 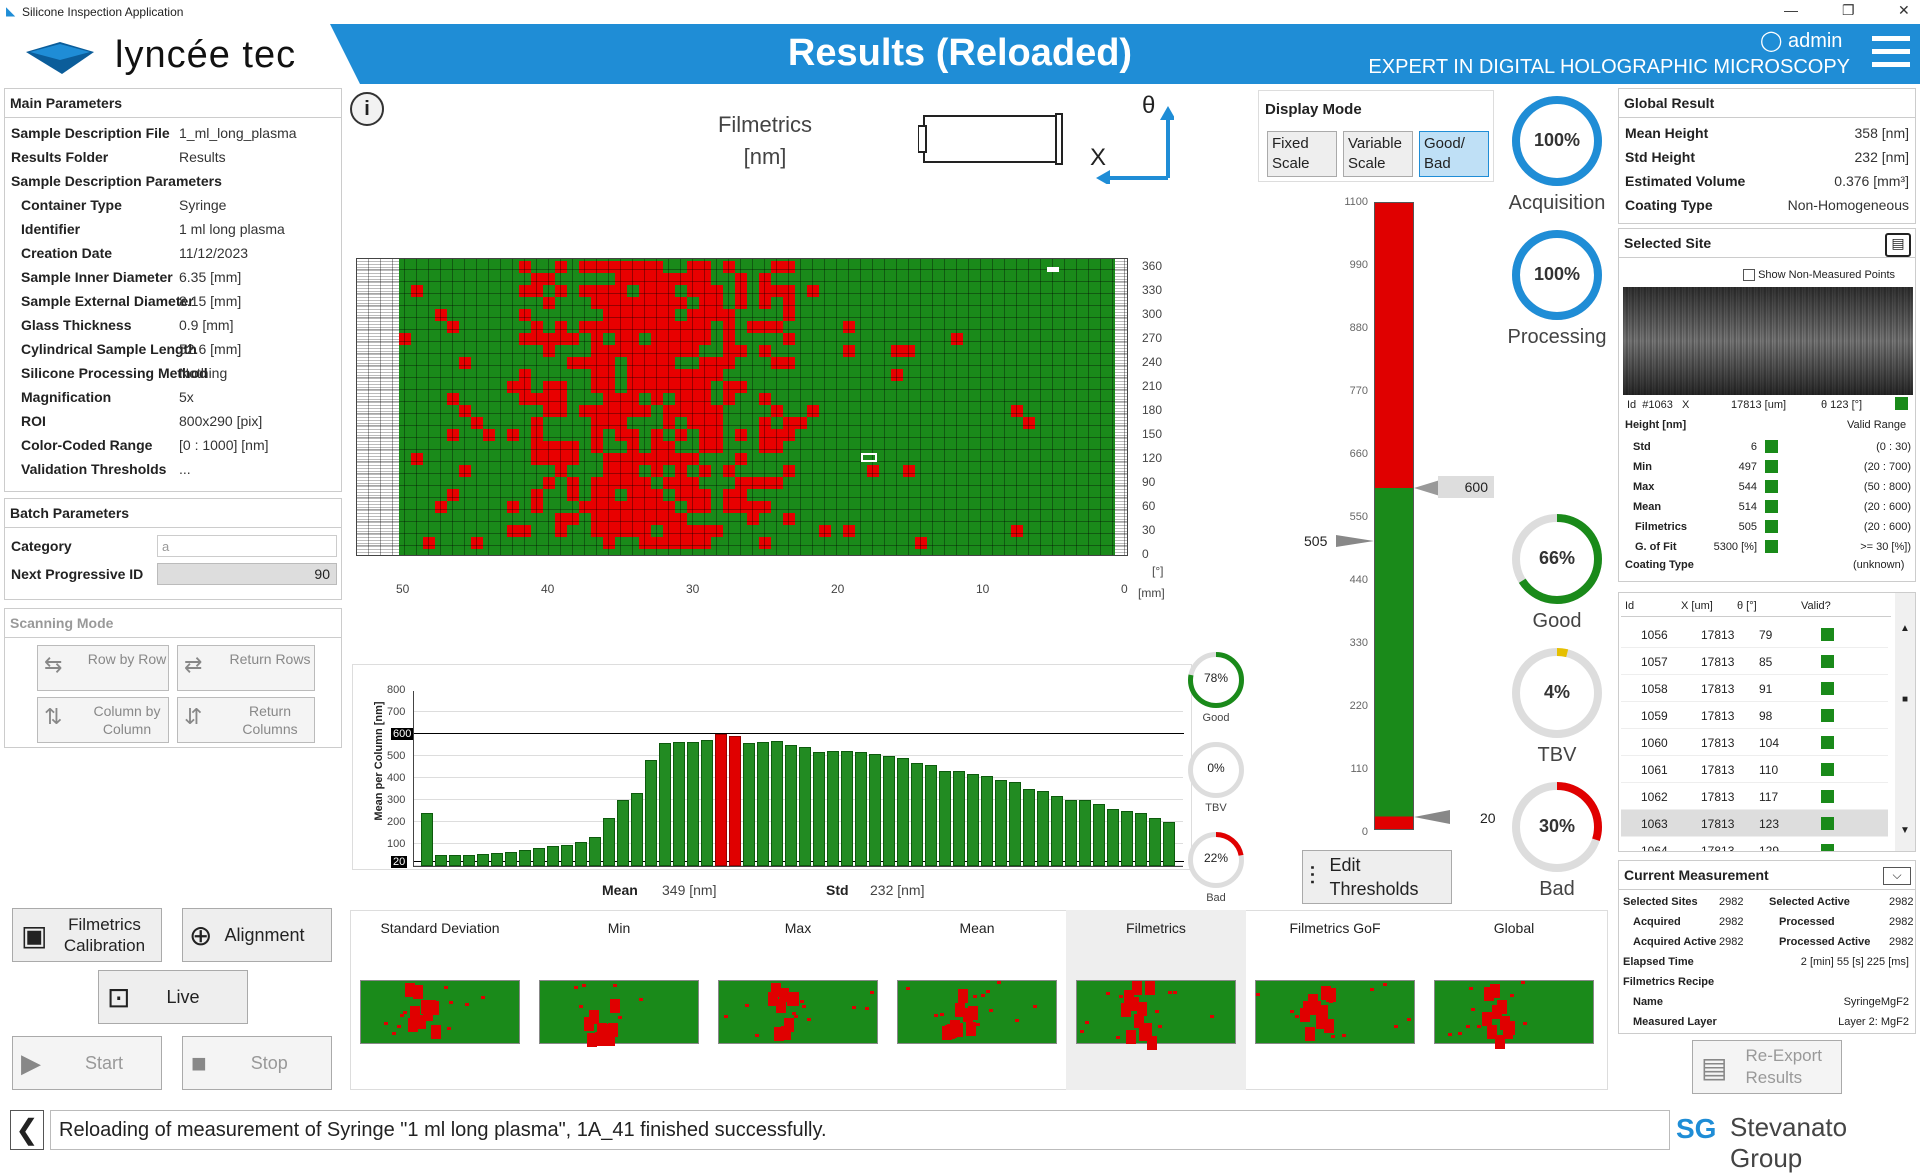 I want to click on category-input, so click(x=247, y=546).